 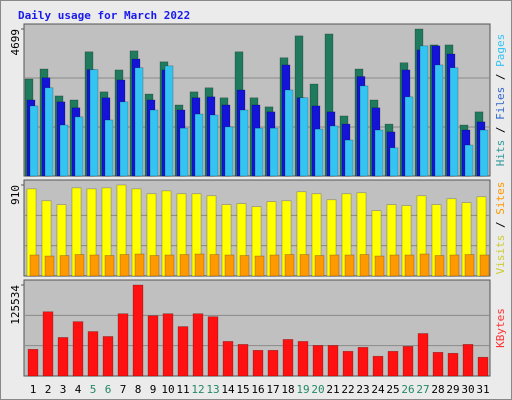 What do you see at coordinates (378, 389) in the screenshot?
I see `x-tick-label: 24` at bounding box center [378, 389].